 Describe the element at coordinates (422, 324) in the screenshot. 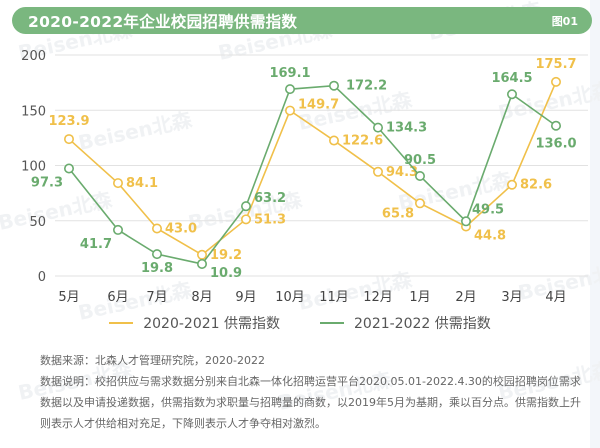

I see `legend-label-2021-2022: 2021-2022 供需指数` at that location.